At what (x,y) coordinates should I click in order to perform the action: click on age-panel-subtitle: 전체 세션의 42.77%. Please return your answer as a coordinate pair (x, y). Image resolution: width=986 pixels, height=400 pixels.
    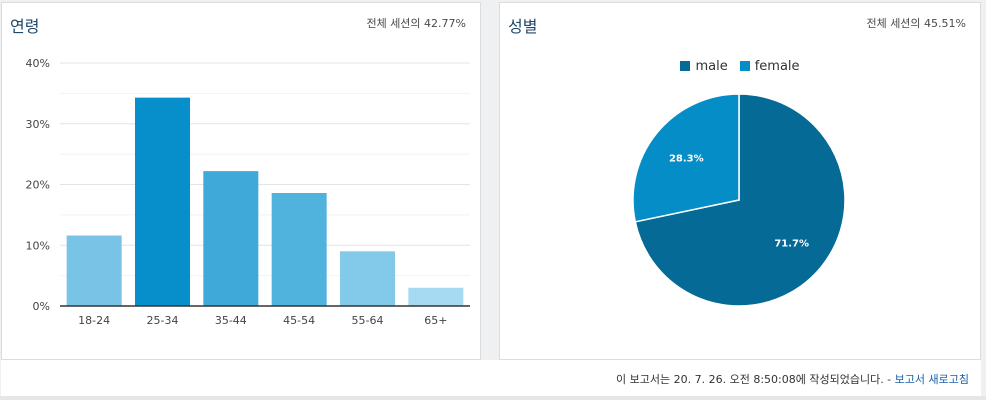
    Looking at the image, I should click on (416, 23).